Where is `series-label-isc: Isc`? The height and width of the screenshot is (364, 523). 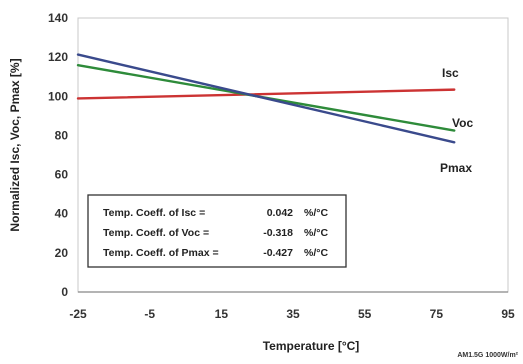 series-label-isc: Isc is located at coordinates (450, 73).